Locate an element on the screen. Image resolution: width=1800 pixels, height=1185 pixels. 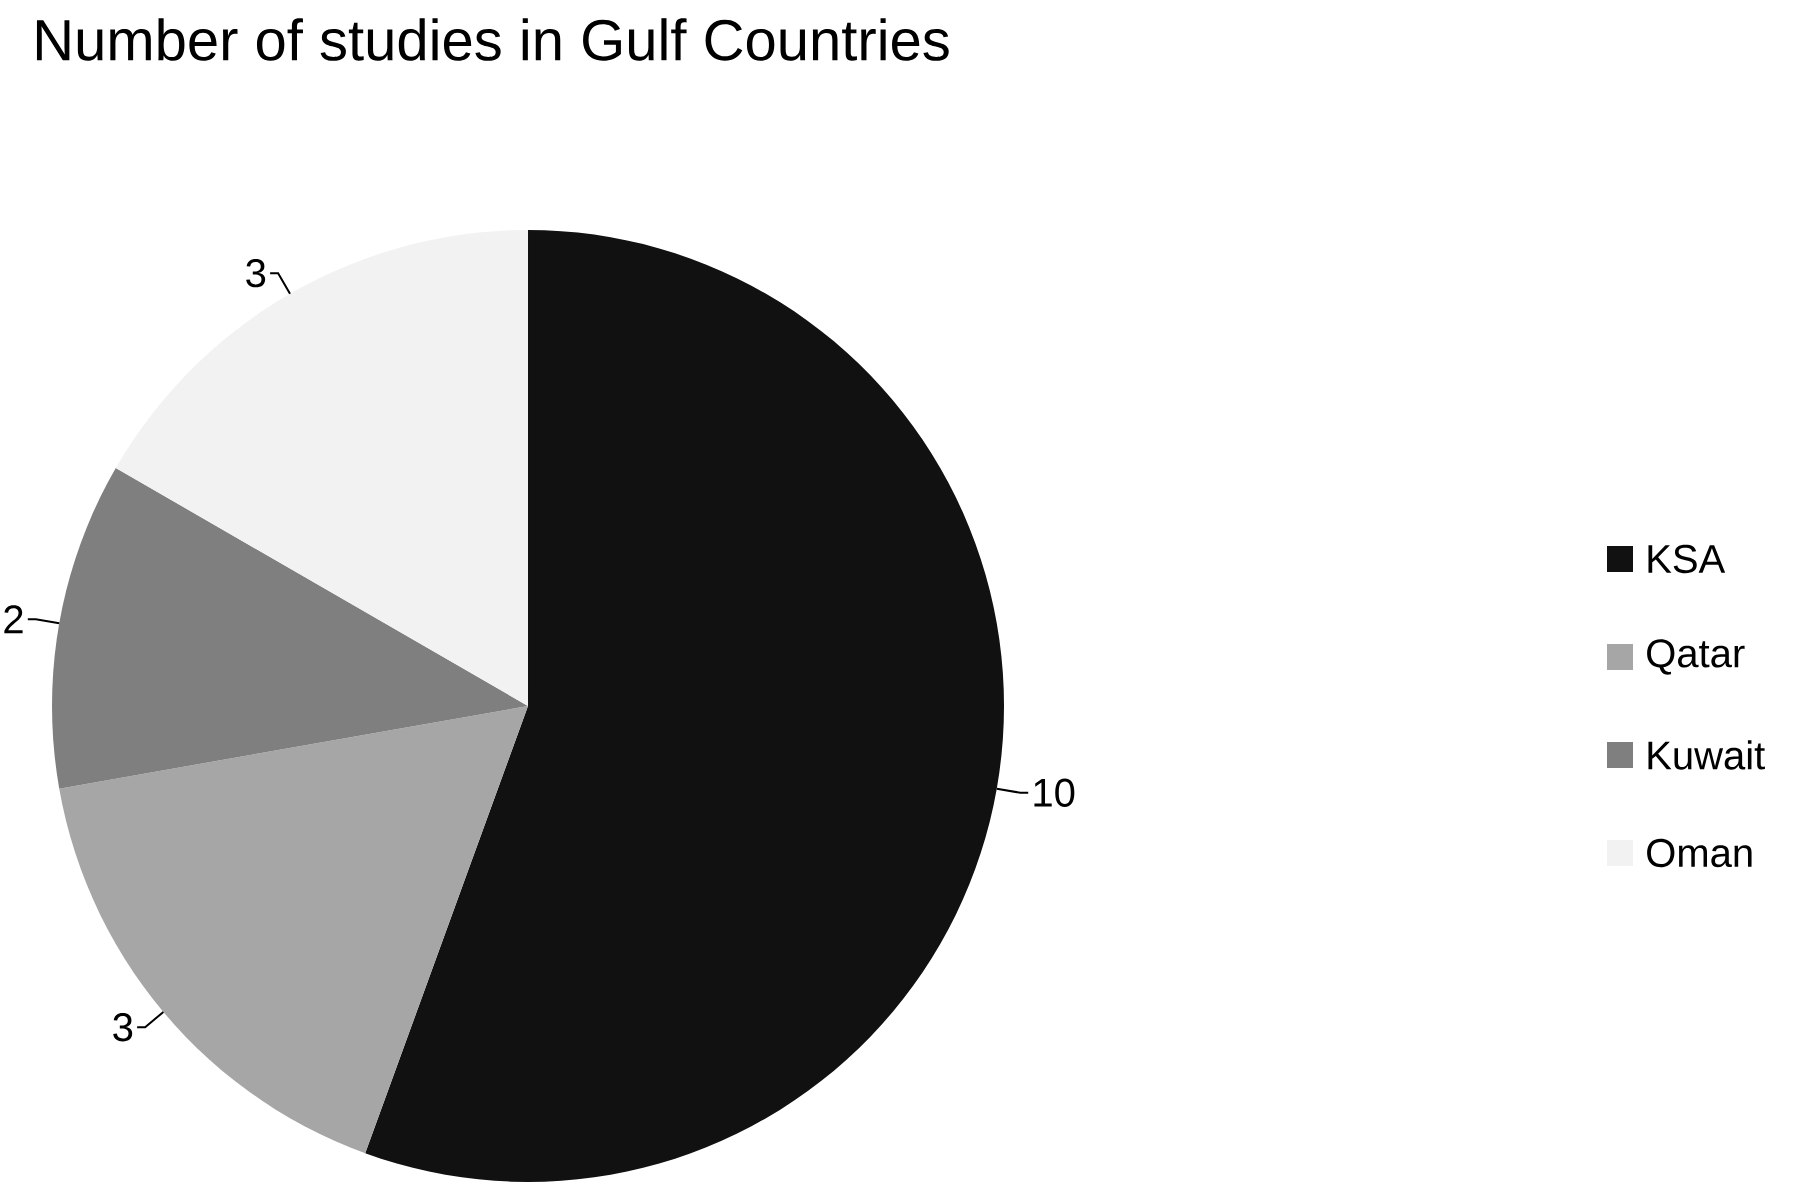
data-label: 10 is located at coordinates (1054, 792).